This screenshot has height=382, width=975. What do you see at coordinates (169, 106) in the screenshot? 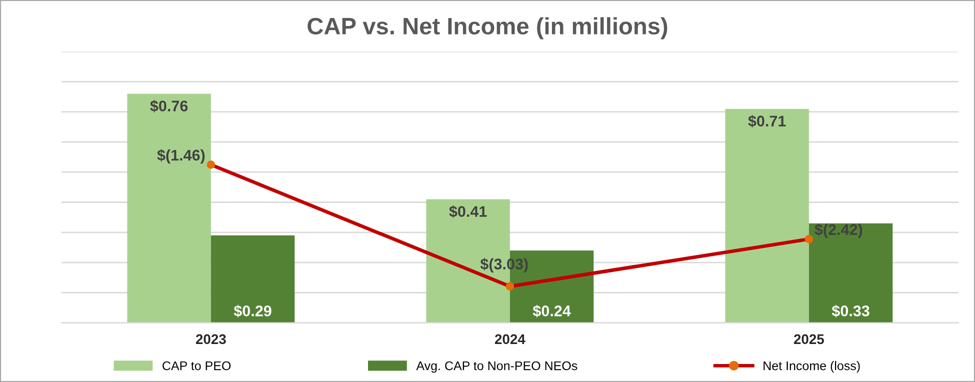
I see `data-label: $0.76` at bounding box center [169, 106].